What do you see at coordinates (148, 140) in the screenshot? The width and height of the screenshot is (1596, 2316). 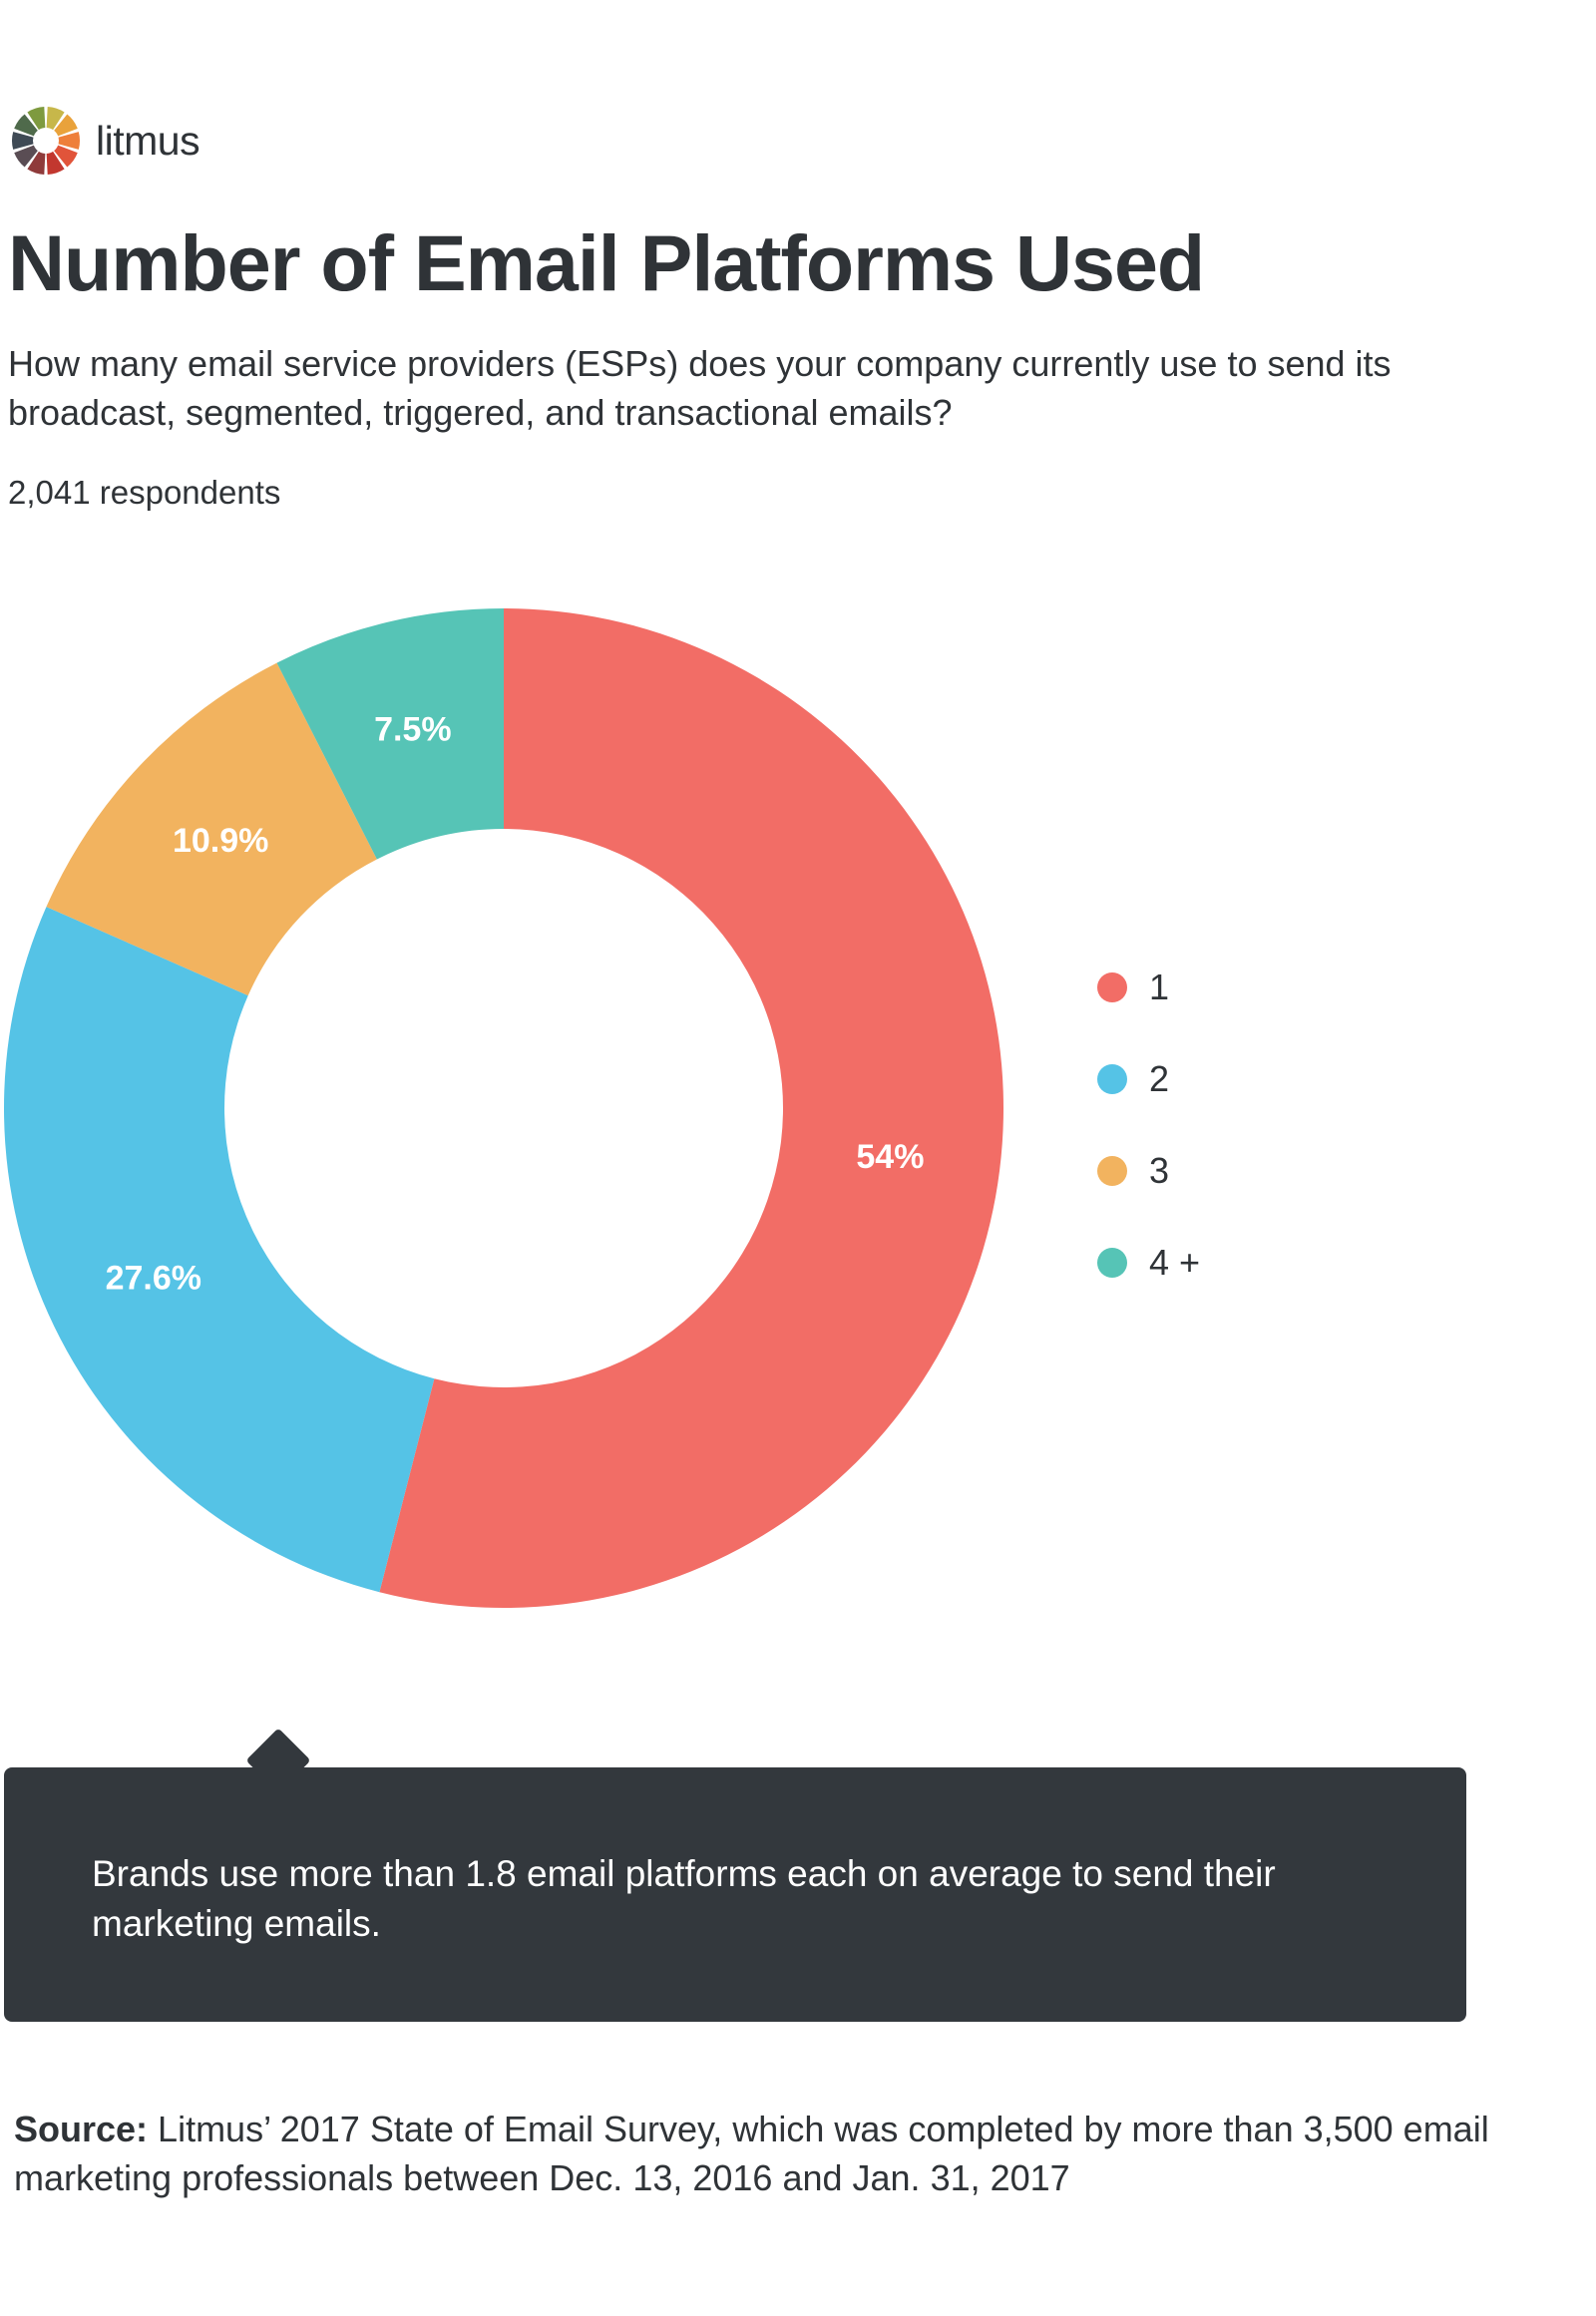 I see `brand-name: litmus` at bounding box center [148, 140].